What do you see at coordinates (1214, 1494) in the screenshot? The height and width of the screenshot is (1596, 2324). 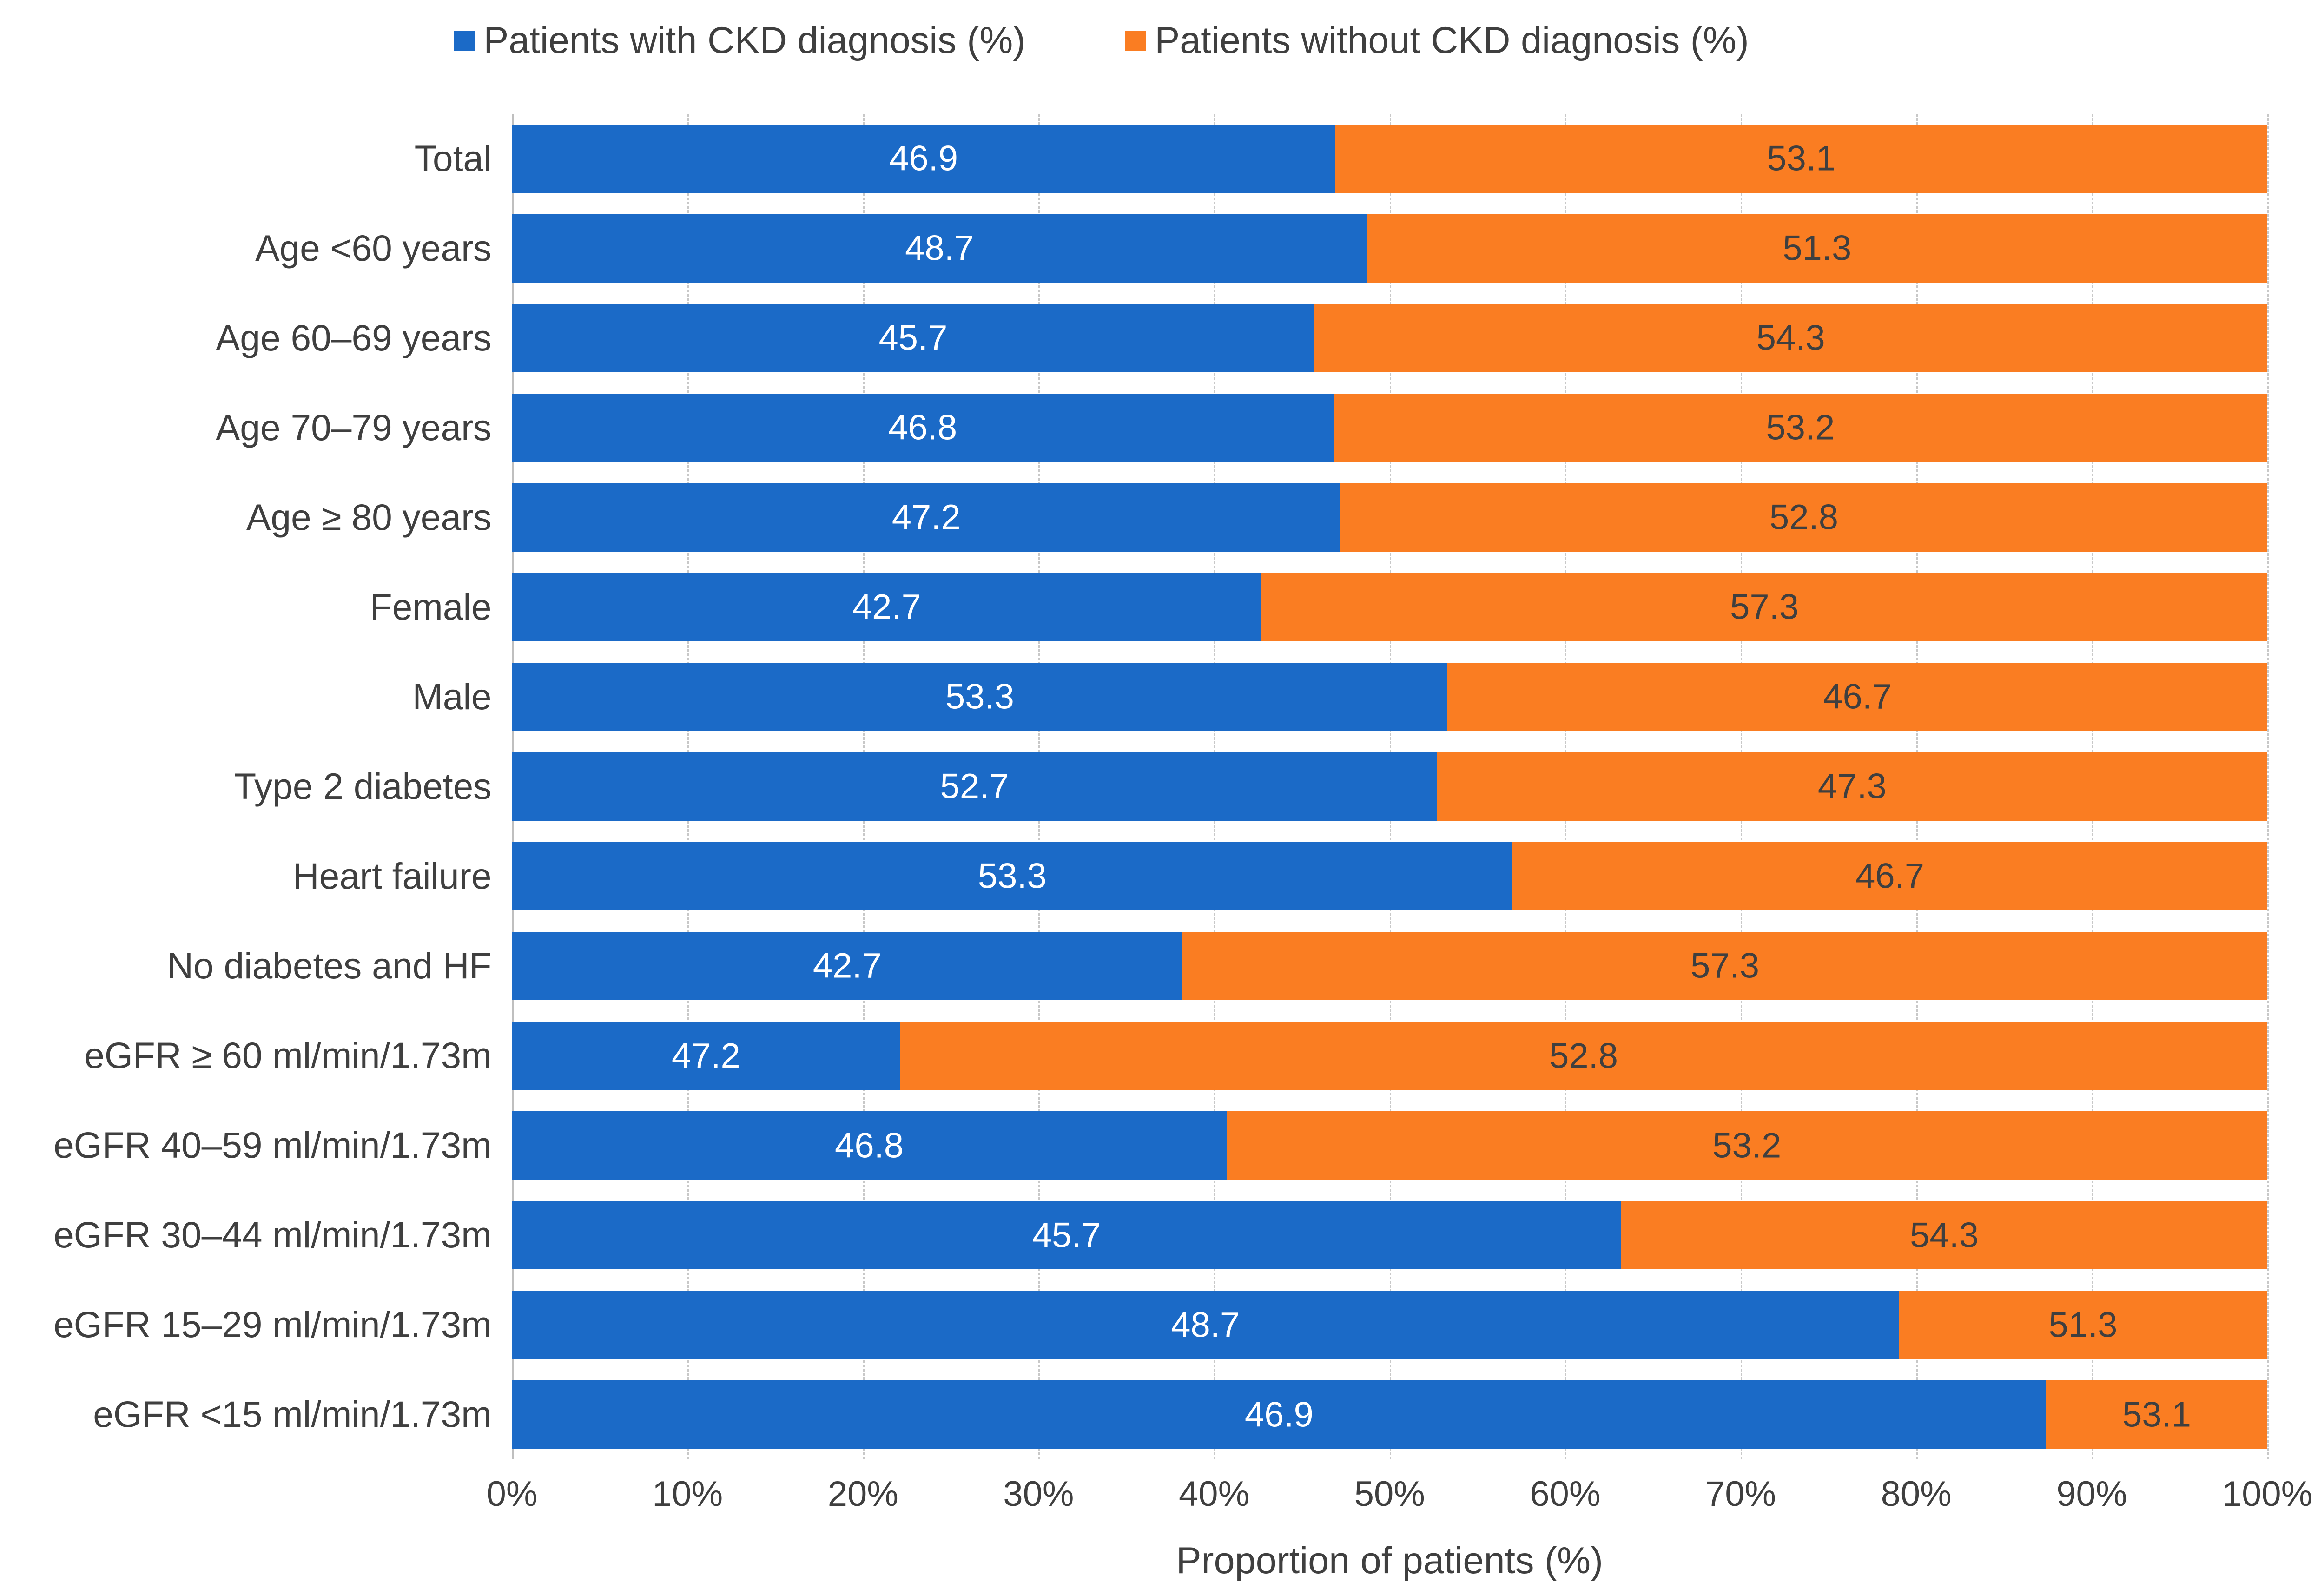 I see `x-tick-label: 40%` at bounding box center [1214, 1494].